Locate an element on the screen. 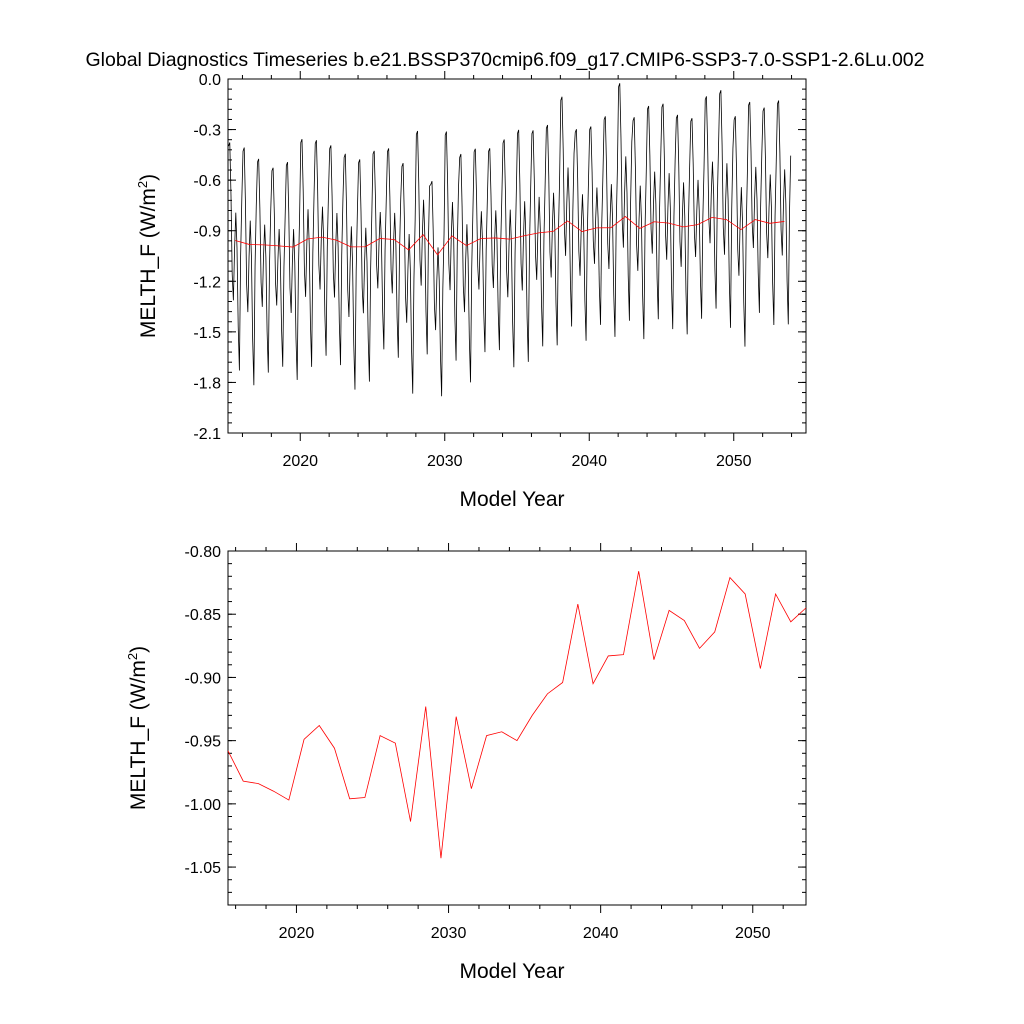  y-tick-label: -0.80 is located at coordinates (203, 552).